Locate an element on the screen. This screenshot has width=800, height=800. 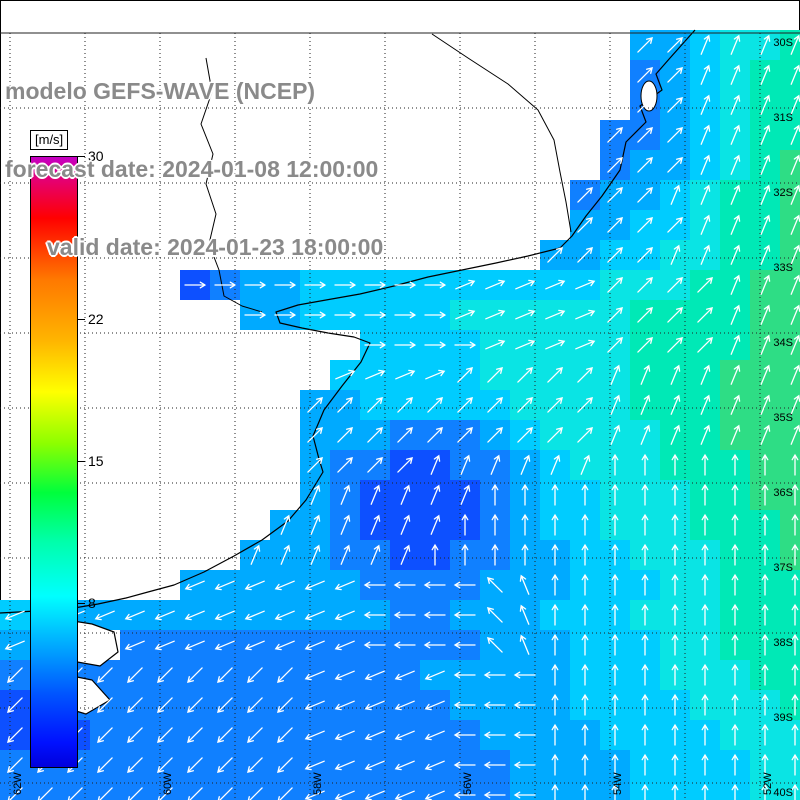
lon-label: 62W is located at coordinates (18, 783).